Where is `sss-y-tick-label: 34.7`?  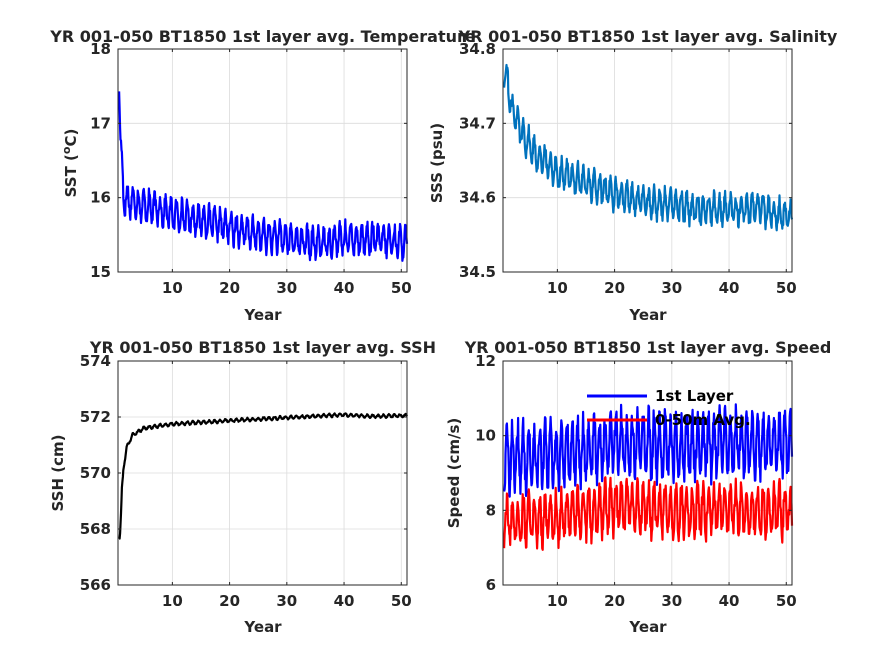 sss-y-tick-label: 34.7 is located at coordinates (477, 123).